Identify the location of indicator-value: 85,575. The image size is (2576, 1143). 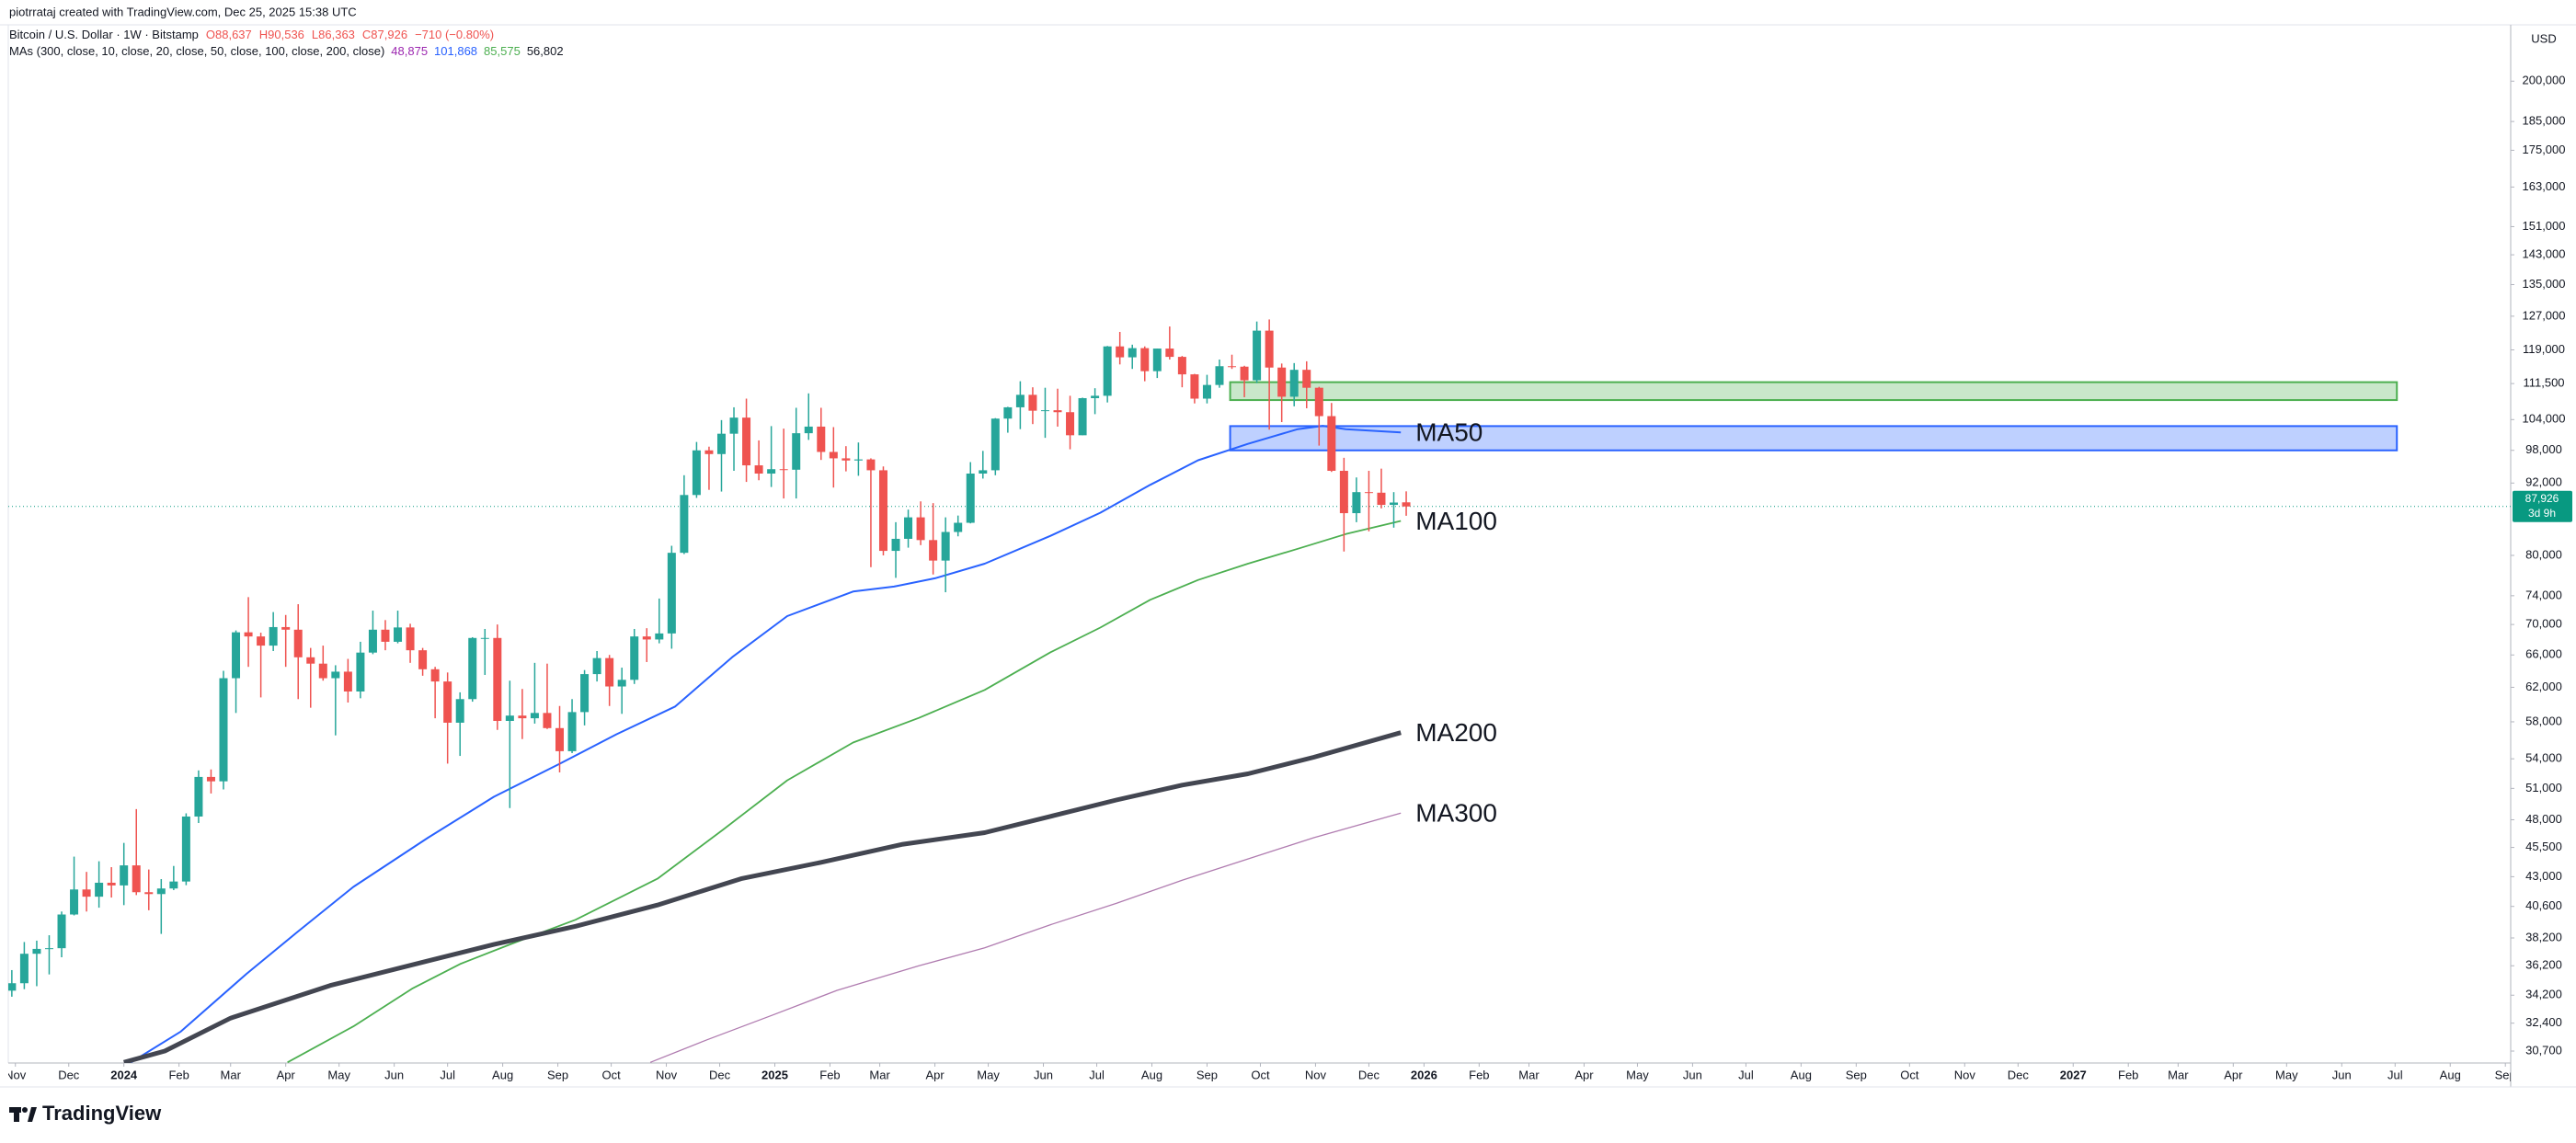
(502, 51).